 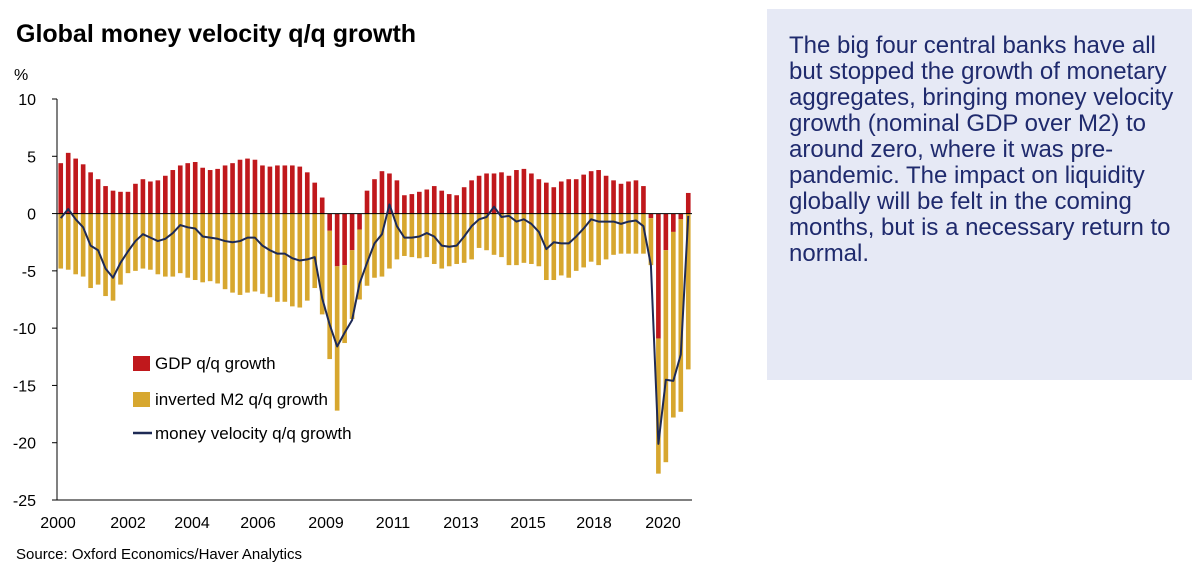 What do you see at coordinates (663, 523) in the screenshot?
I see `x-tick-label: 2020` at bounding box center [663, 523].